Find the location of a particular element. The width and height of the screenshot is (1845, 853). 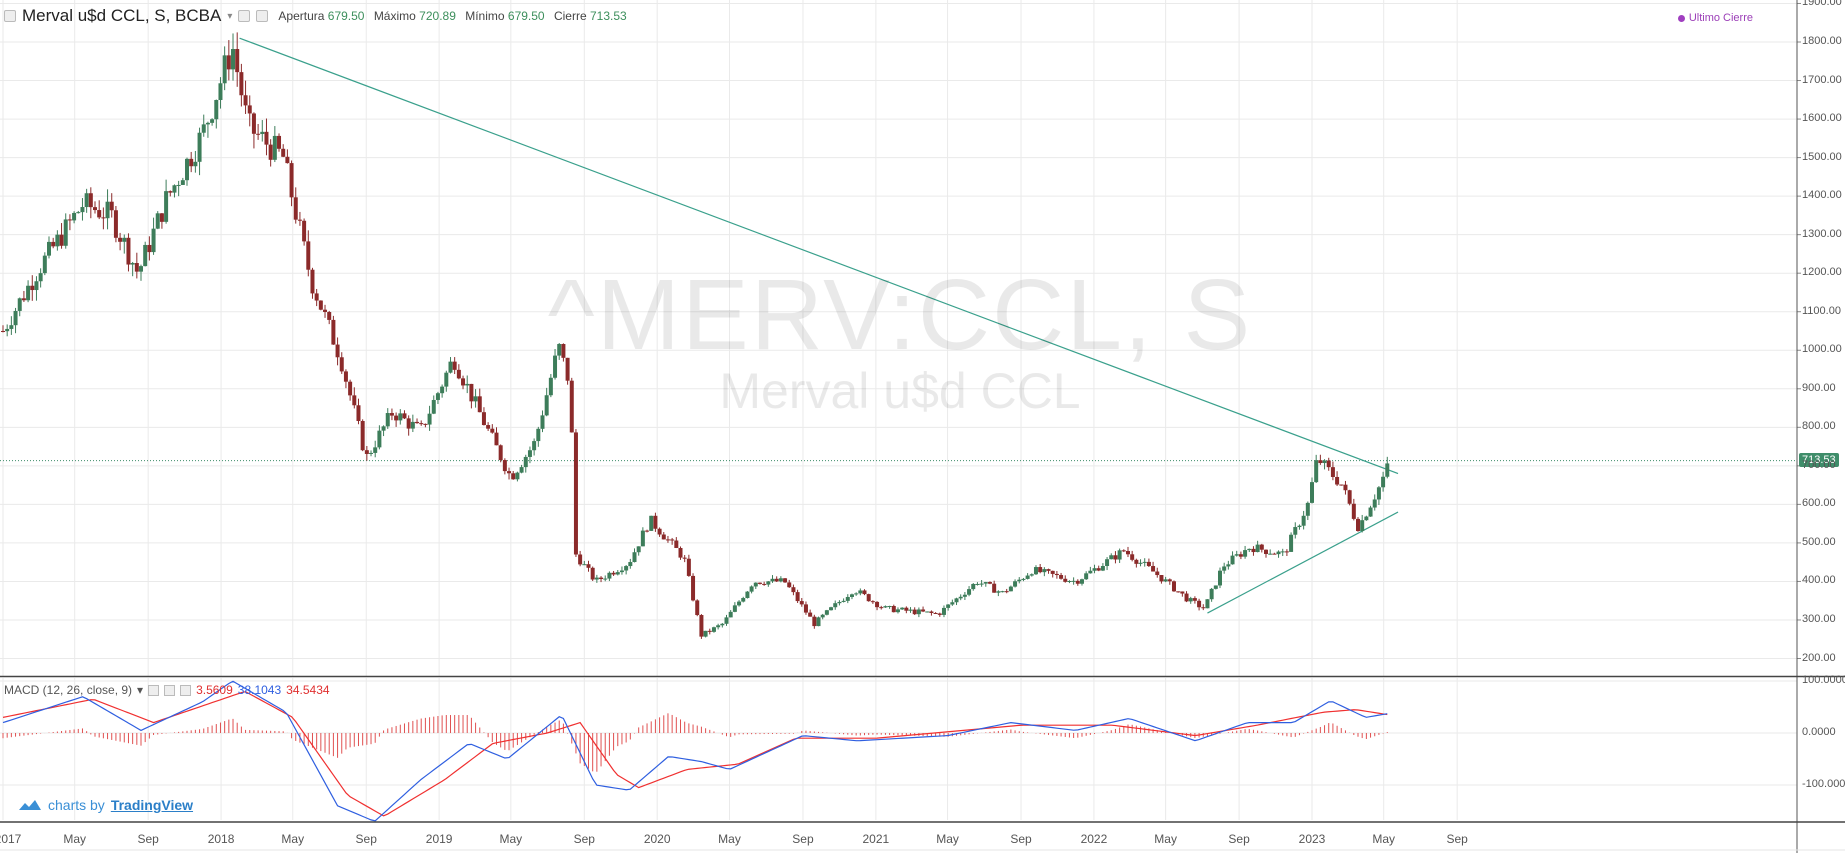

close-icon is located at coordinates (186, 690).